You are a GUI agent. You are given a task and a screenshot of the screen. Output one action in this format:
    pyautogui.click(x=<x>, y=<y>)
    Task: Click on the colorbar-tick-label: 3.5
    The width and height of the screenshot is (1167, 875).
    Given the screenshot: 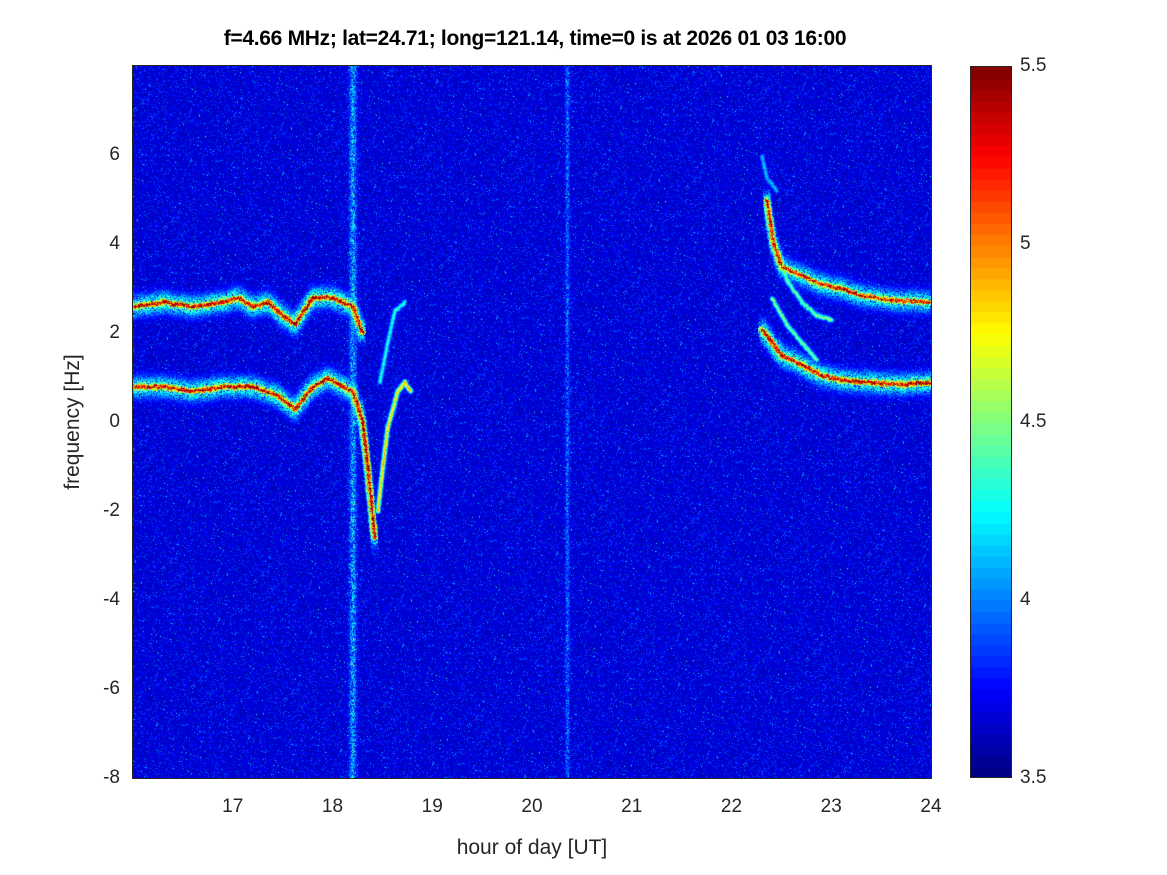 What is the action you would take?
    pyautogui.click(x=1033, y=777)
    